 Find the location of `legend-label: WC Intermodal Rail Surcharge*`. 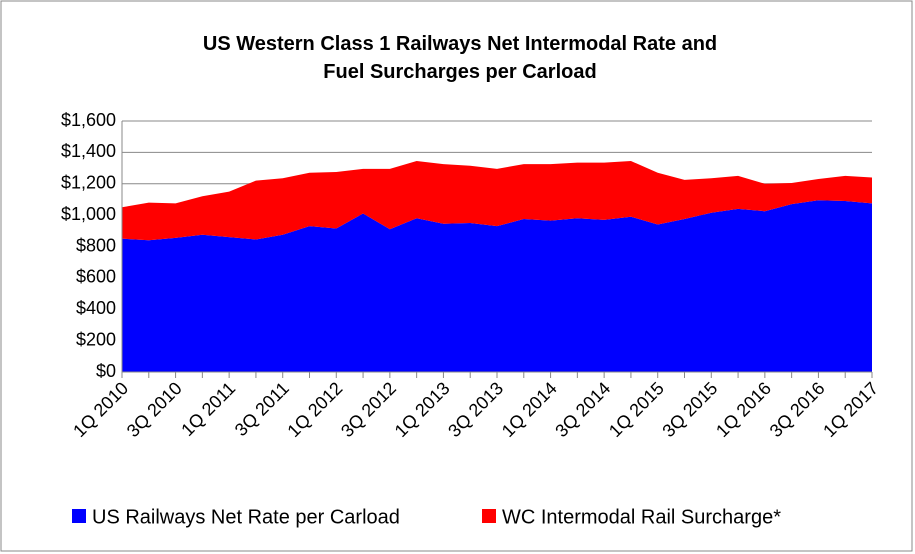

legend-label: WC Intermodal Rail Surcharge* is located at coordinates (641, 517).